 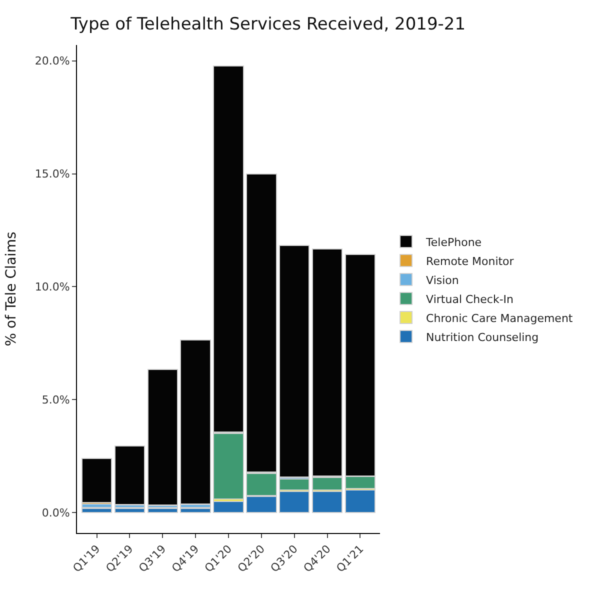 What do you see at coordinates (268, 24) in the screenshot?
I see `chart-title: Type of Telehealth Services Received, 2019-21` at bounding box center [268, 24].